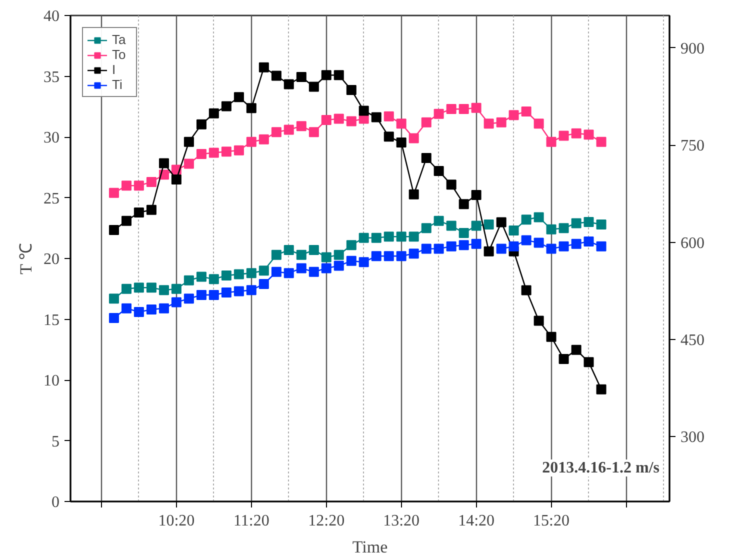 The height and width of the screenshot is (559, 749). I want to click on y-tick-label: 0, so click(56, 502).